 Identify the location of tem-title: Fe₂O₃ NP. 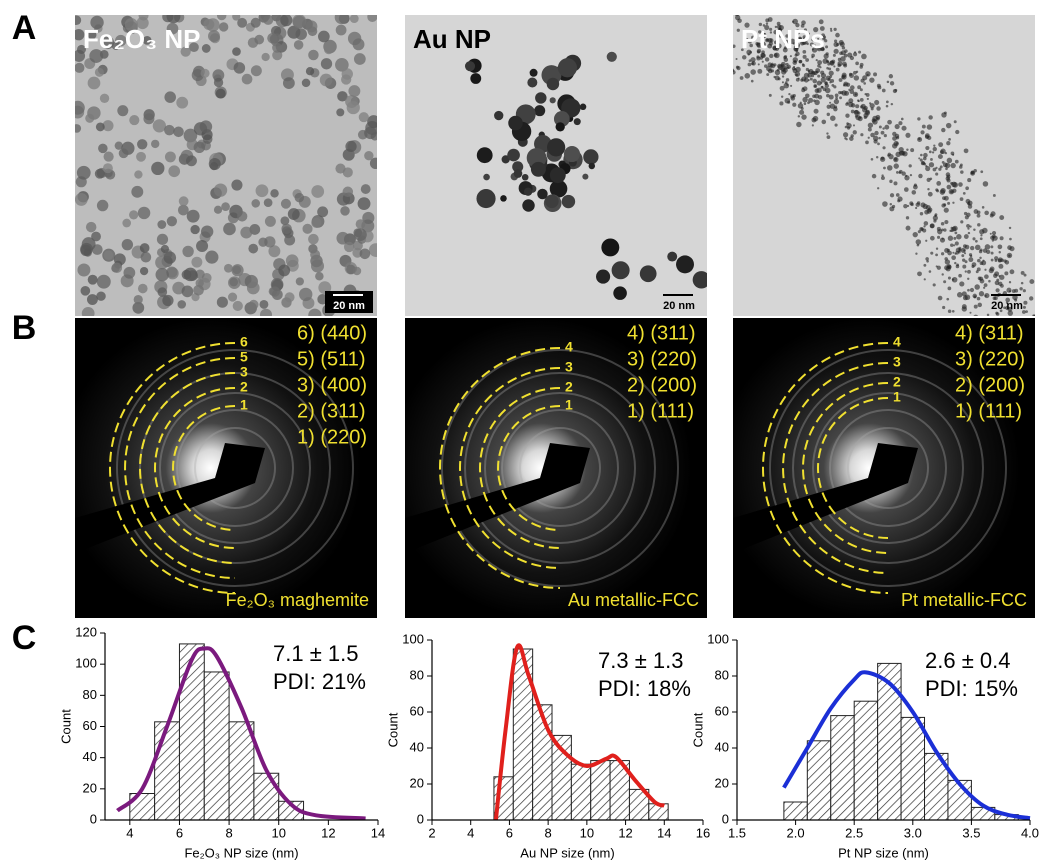
(141, 39).